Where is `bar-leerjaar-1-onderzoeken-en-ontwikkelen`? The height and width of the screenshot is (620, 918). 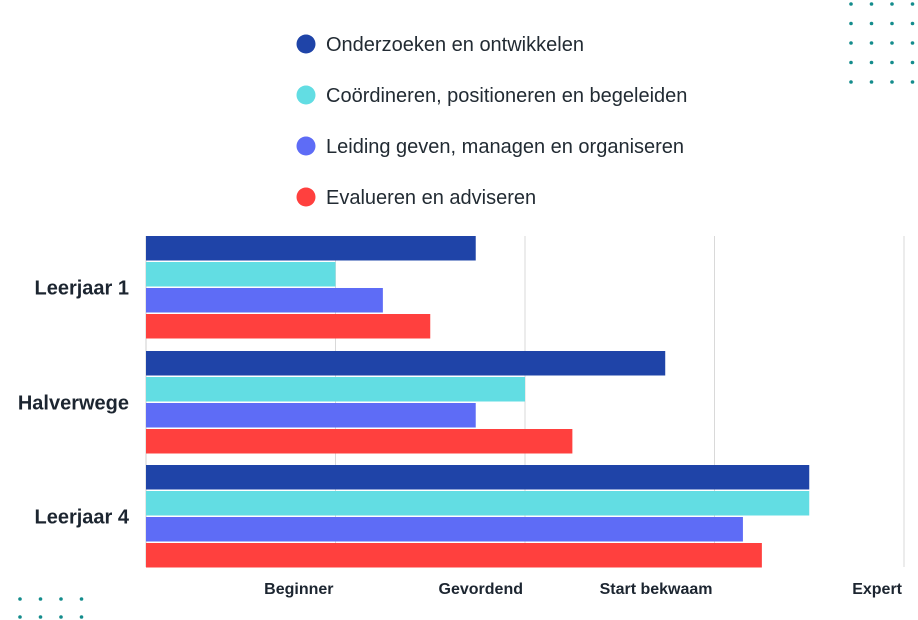 bar-leerjaar-1-onderzoeken-en-ontwikkelen is located at coordinates (311, 248).